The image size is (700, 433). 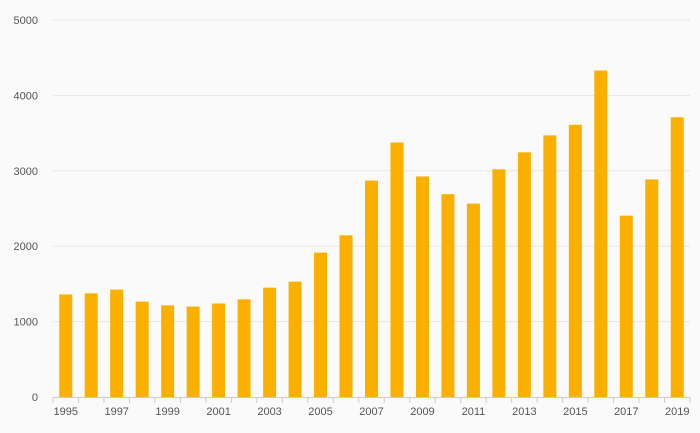 What do you see at coordinates (321, 324) in the screenshot?
I see `bar-2005` at bounding box center [321, 324].